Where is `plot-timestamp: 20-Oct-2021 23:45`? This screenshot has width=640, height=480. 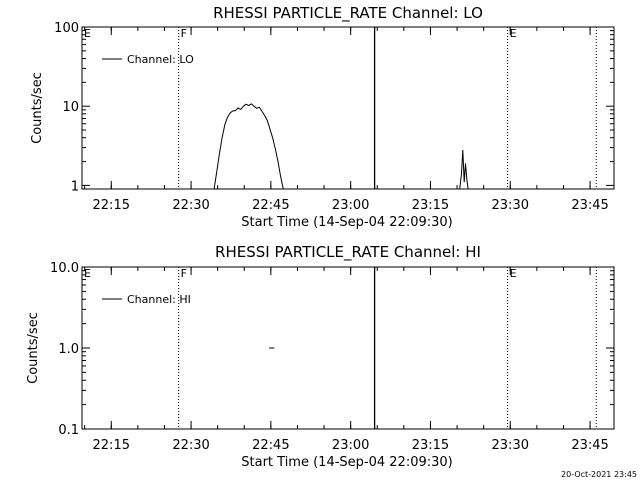
plot-timestamp: 20-Oct-2021 23:45 is located at coordinates (599, 474).